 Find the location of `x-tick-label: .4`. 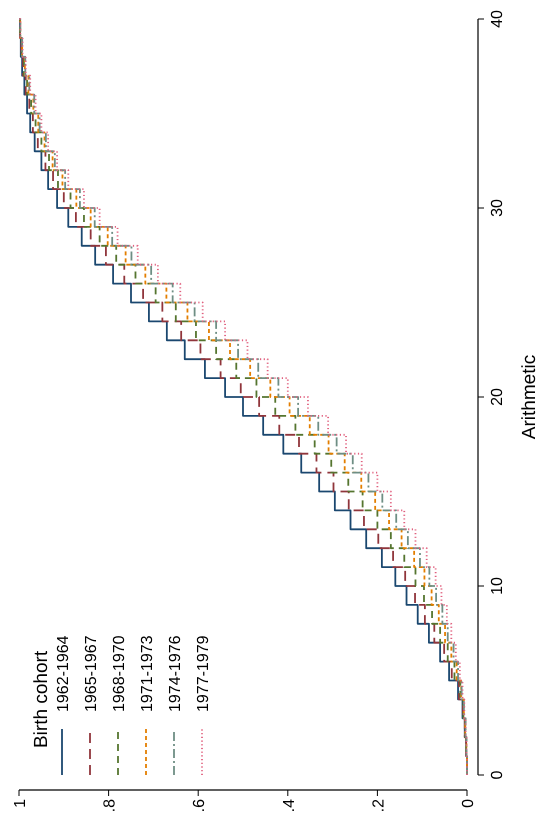

x-tick-label: .4 is located at coordinates (289, 805).